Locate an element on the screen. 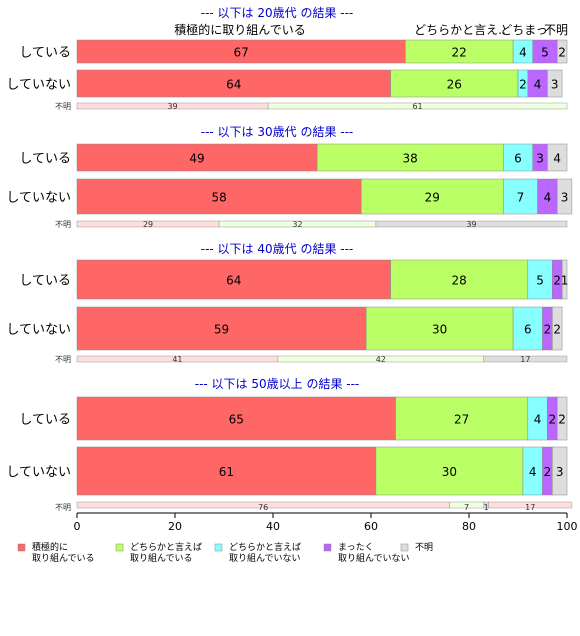 The height and width of the screenshot is (636, 580). unknown-value-2-0: 41 is located at coordinates (177, 359).